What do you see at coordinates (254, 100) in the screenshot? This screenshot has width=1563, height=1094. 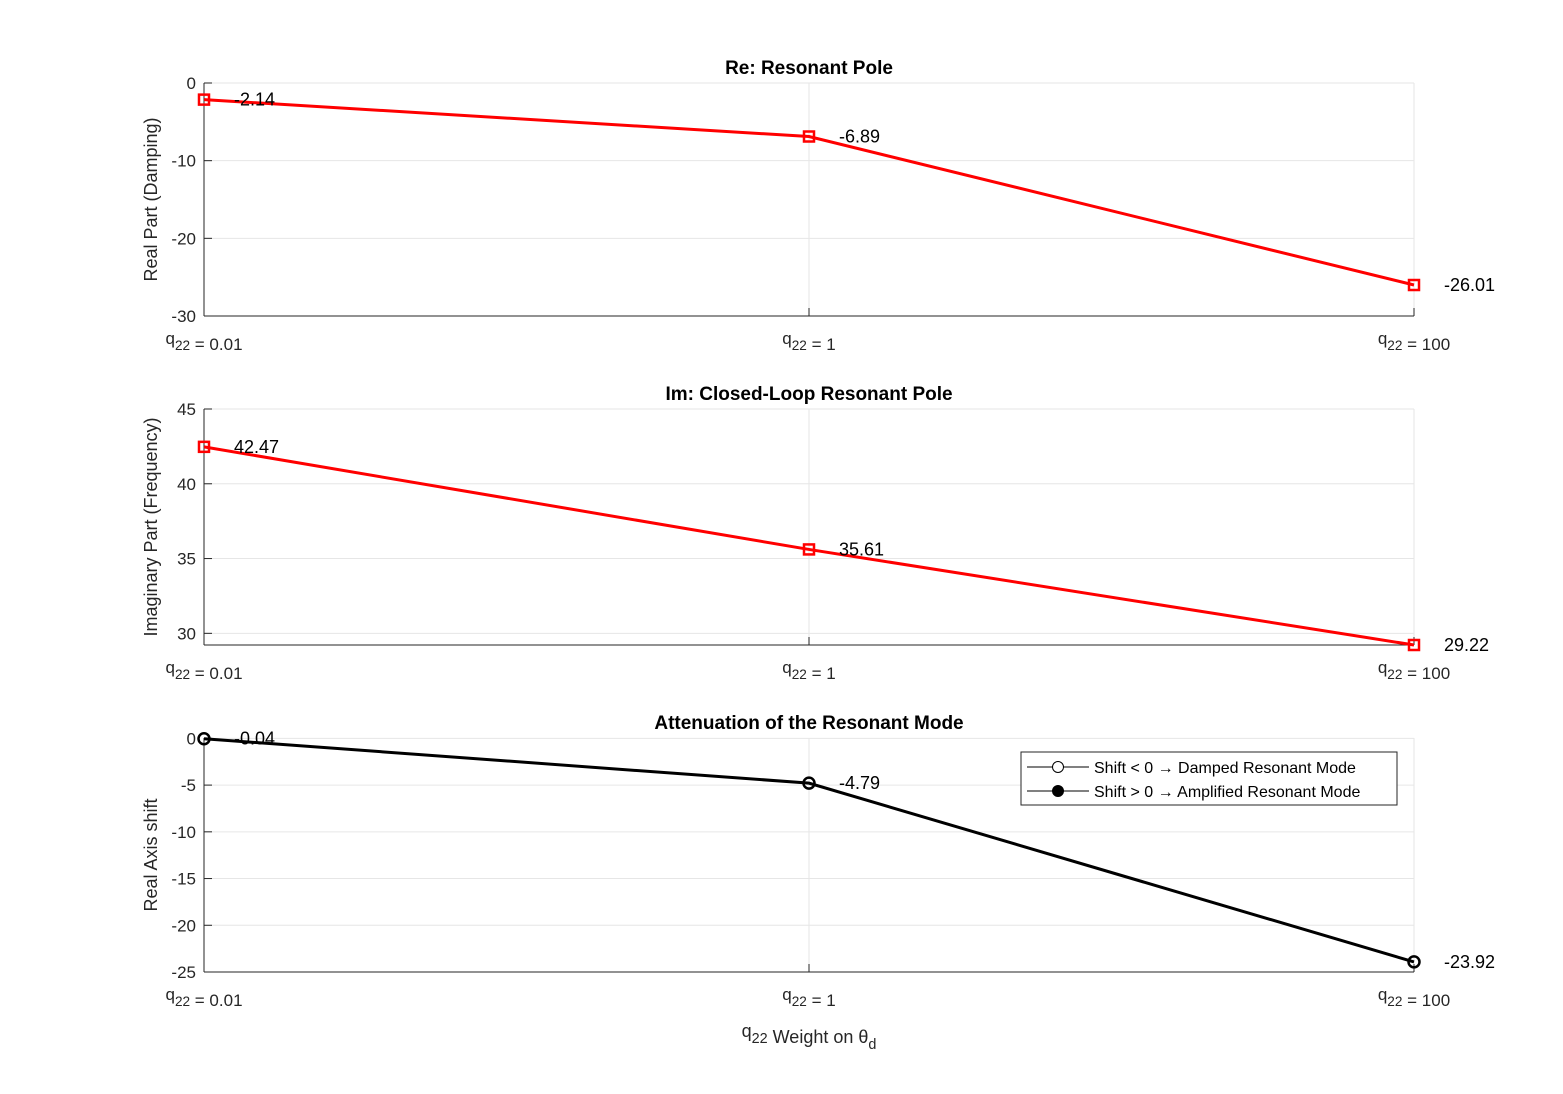 I see `data-label: -2.14` at bounding box center [254, 100].